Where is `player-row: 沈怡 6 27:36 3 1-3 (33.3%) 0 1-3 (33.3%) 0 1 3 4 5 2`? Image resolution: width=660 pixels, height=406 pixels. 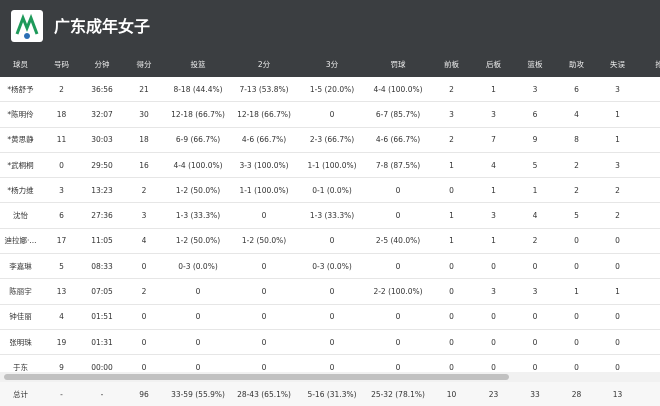 player-row: 沈怡 6 27:36 3 1-3 (33.3%) 0 1-3 (33.3%) 0 1 3 4 5 2 is located at coordinates (330, 215).